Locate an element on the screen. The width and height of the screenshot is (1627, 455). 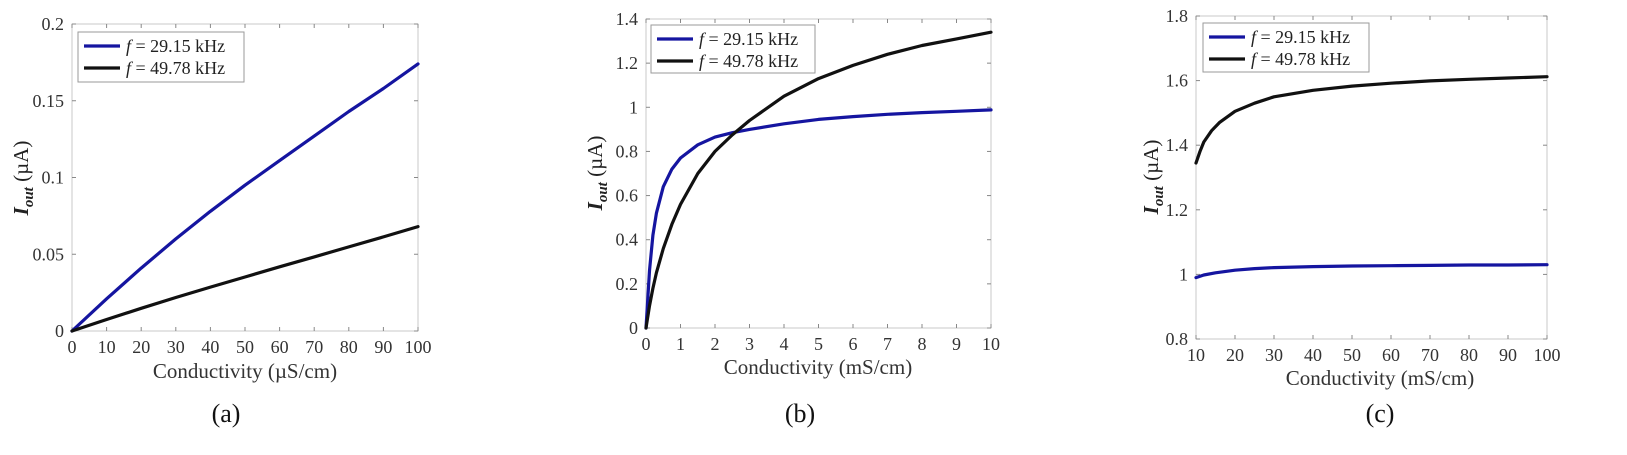
caption-b: (b) is located at coordinates (800, 413).